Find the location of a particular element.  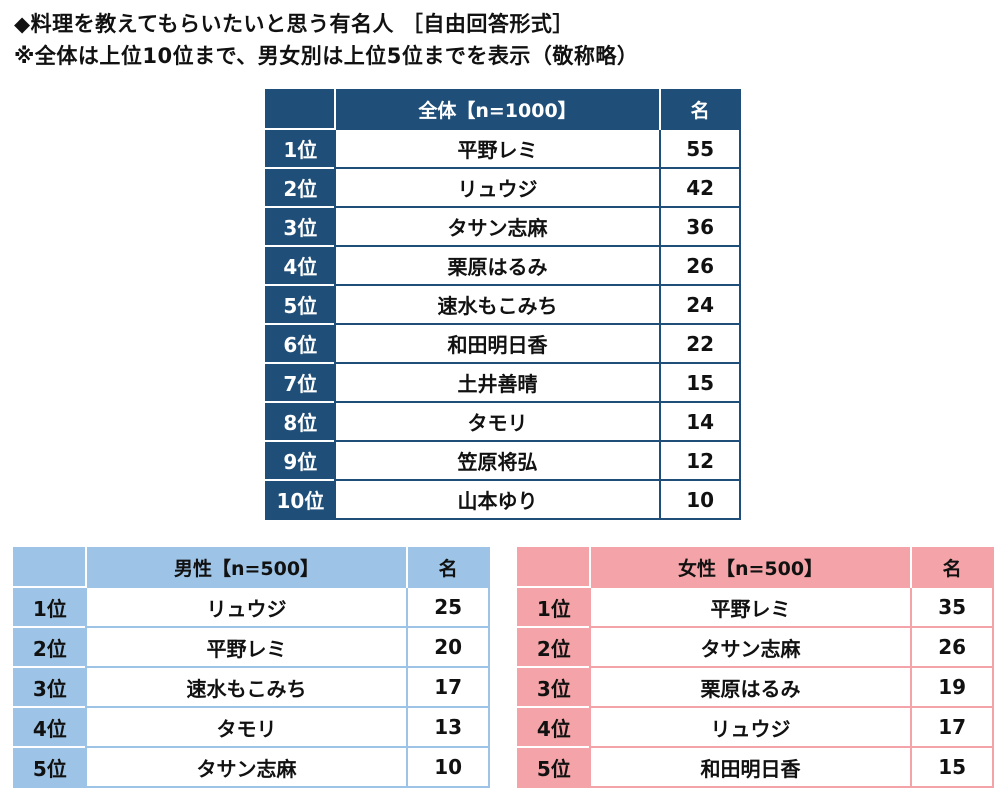

table-row: 2位 リュウジ 42 is located at coordinates (503, 187).